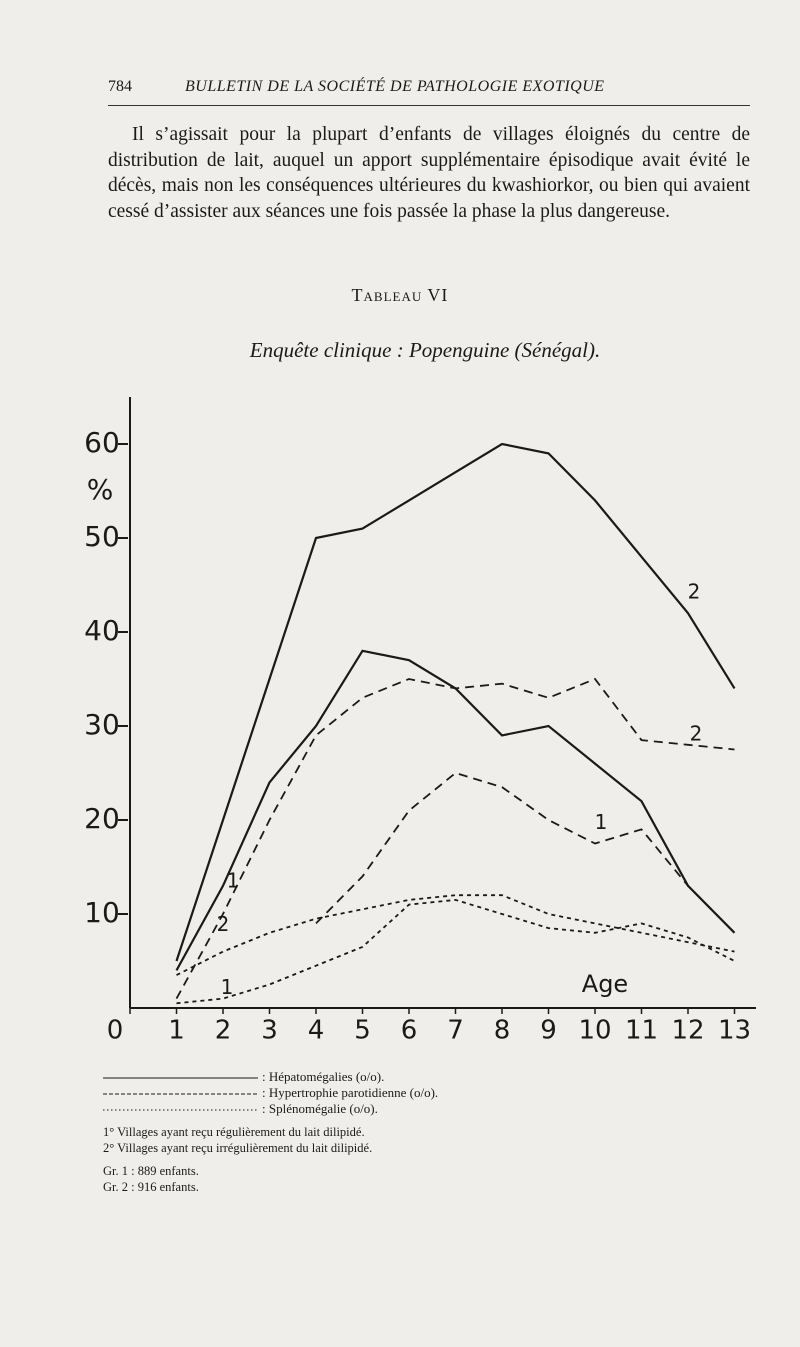 The height and width of the screenshot is (1347, 800). Describe the element at coordinates (223, 1031) in the screenshot. I see `x-tick-label: 2` at that location.